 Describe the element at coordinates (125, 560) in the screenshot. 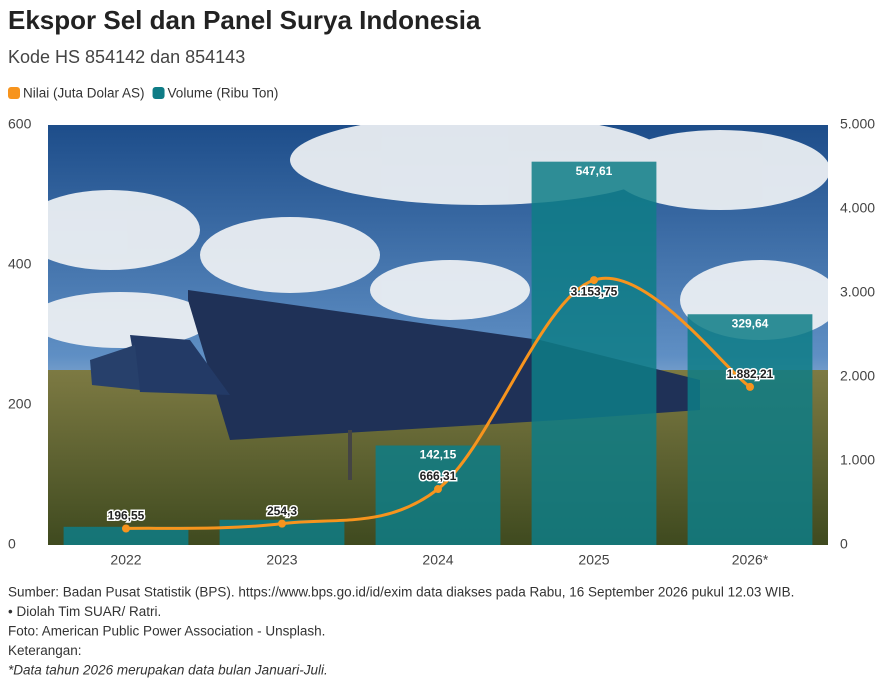

I see `x-tick-label: 2022` at that location.